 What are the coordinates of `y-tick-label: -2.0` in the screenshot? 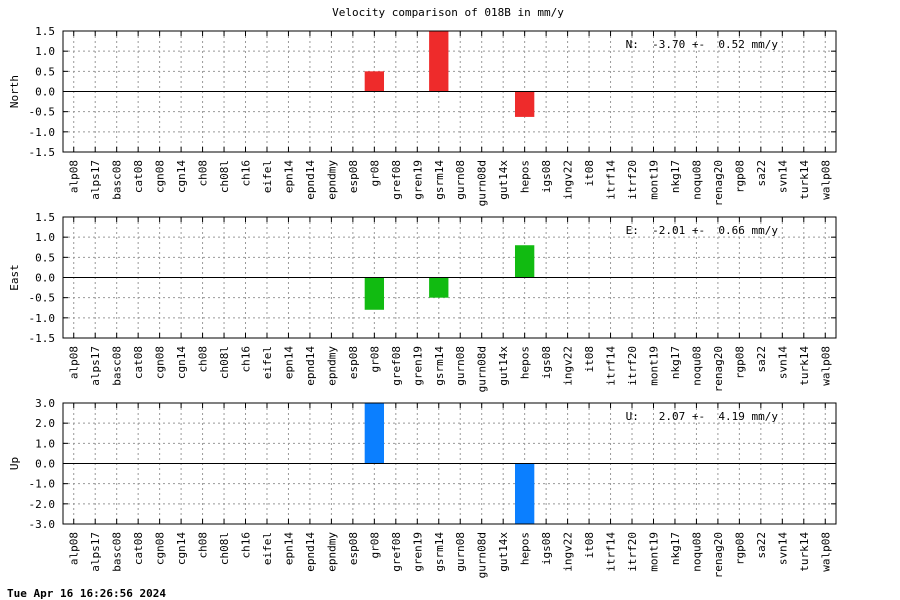 It's located at (42, 504).